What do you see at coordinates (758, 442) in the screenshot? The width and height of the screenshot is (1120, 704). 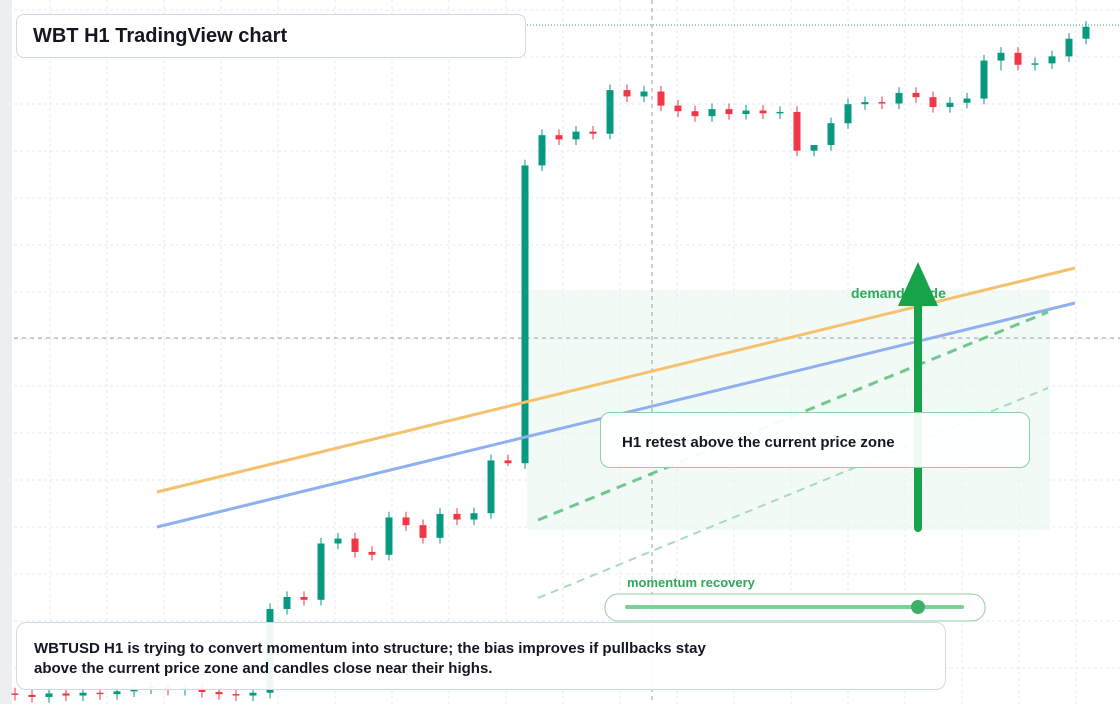 I see `callout: H1 retest above the current price zone` at bounding box center [758, 442].